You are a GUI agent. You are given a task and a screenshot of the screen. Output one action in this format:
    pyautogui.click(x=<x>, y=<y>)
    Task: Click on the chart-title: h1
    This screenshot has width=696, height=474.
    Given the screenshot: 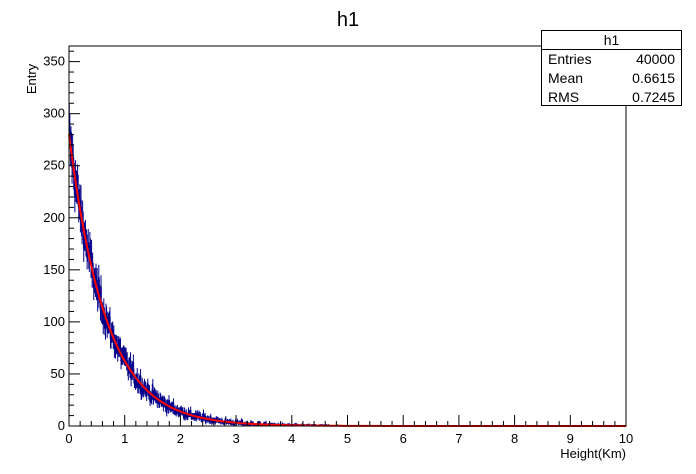 What is the action you would take?
    pyautogui.click(x=348, y=20)
    